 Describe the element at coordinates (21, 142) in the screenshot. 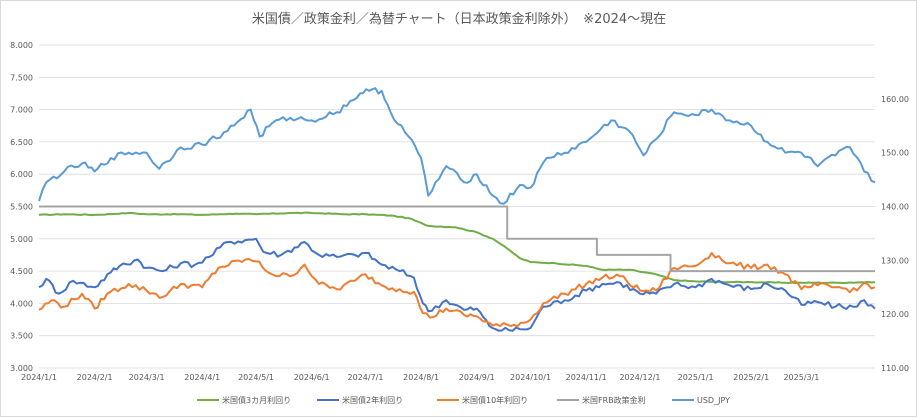

I see `left-tick-label: 6.500` at that location.